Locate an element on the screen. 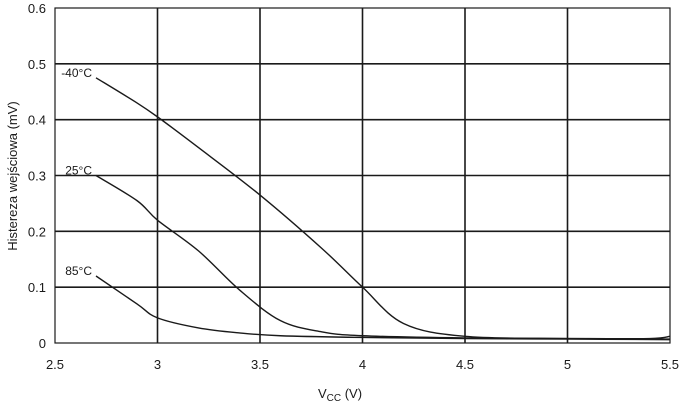 This screenshot has height=407, width=683. series-label: 85°C is located at coordinates (78, 271).